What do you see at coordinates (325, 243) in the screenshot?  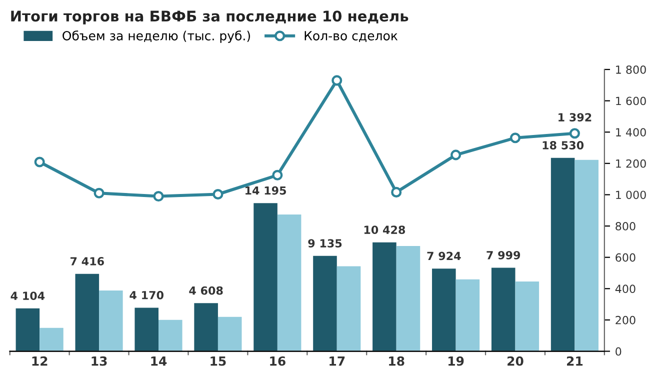 I see `data-label: 9 135` at bounding box center [325, 243].